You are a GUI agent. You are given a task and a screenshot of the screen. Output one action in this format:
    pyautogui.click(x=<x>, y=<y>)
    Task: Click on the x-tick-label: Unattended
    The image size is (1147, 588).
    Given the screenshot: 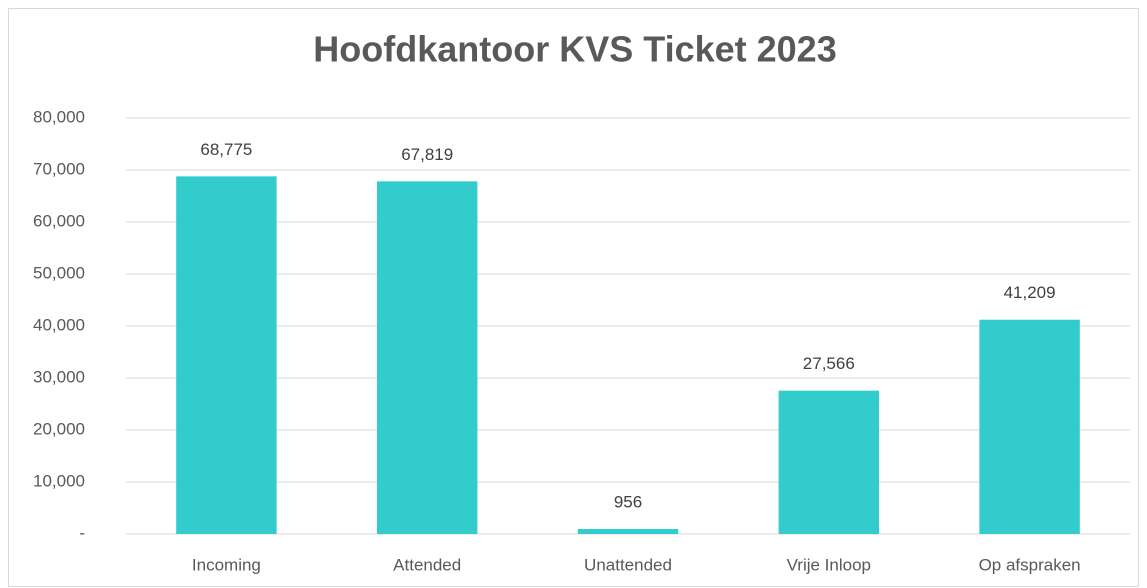 What is the action you would take?
    pyautogui.click(x=628, y=564)
    